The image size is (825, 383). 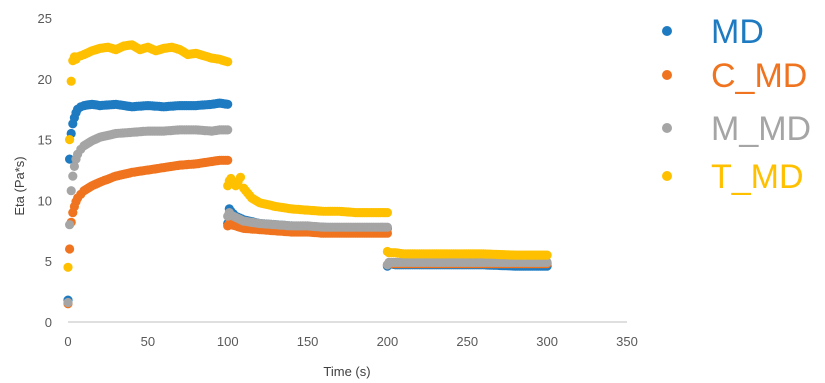 What do you see at coordinates (67, 341) in the screenshot?
I see `x-tick-label: 0` at bounding box center [67, 341].